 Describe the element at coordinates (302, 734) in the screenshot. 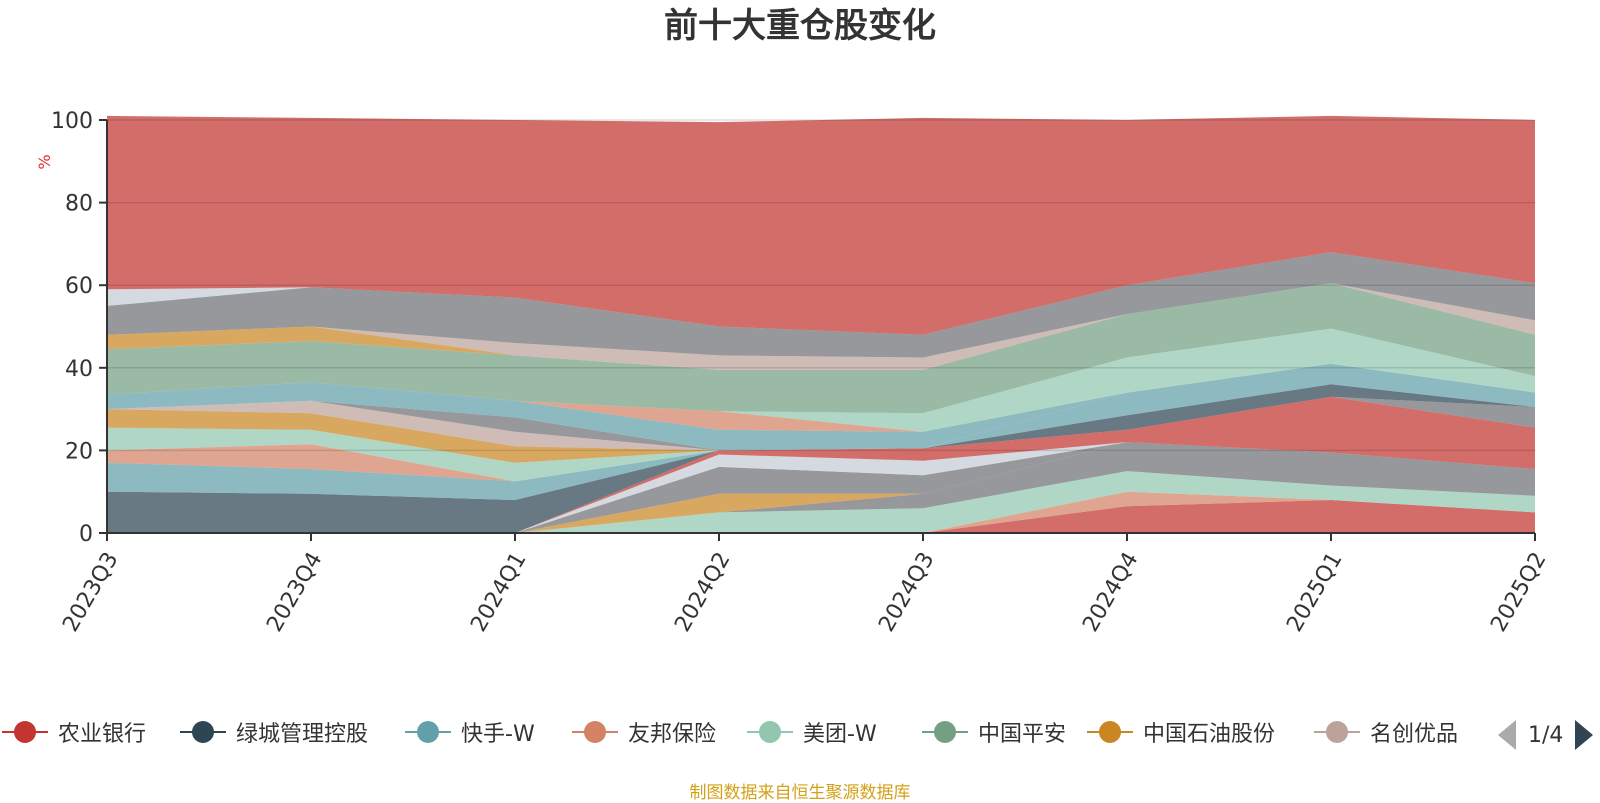

I see `legend-label: 绿城管理控股` at that location.